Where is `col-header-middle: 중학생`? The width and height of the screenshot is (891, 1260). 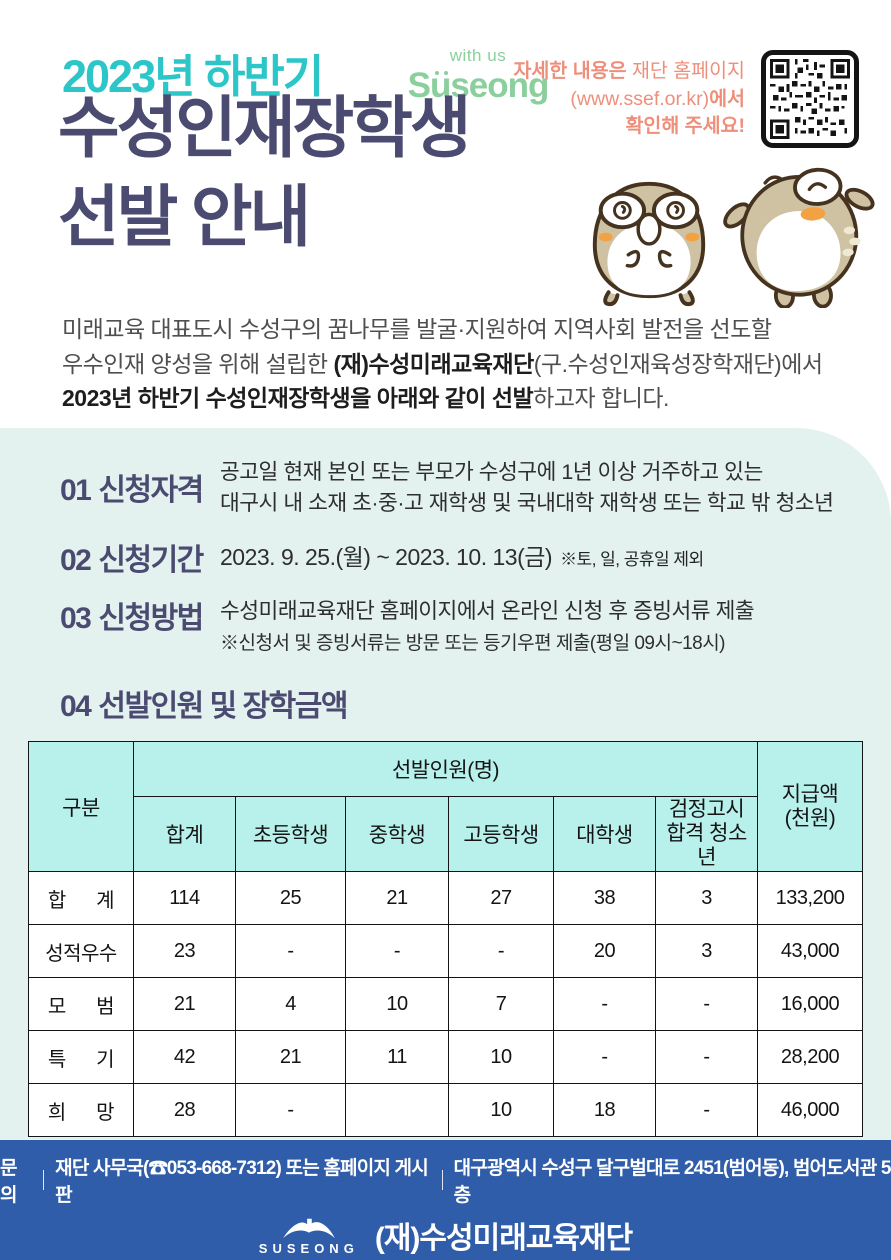 col-header-middle: 중학생 is located at coordinates (397, 834).